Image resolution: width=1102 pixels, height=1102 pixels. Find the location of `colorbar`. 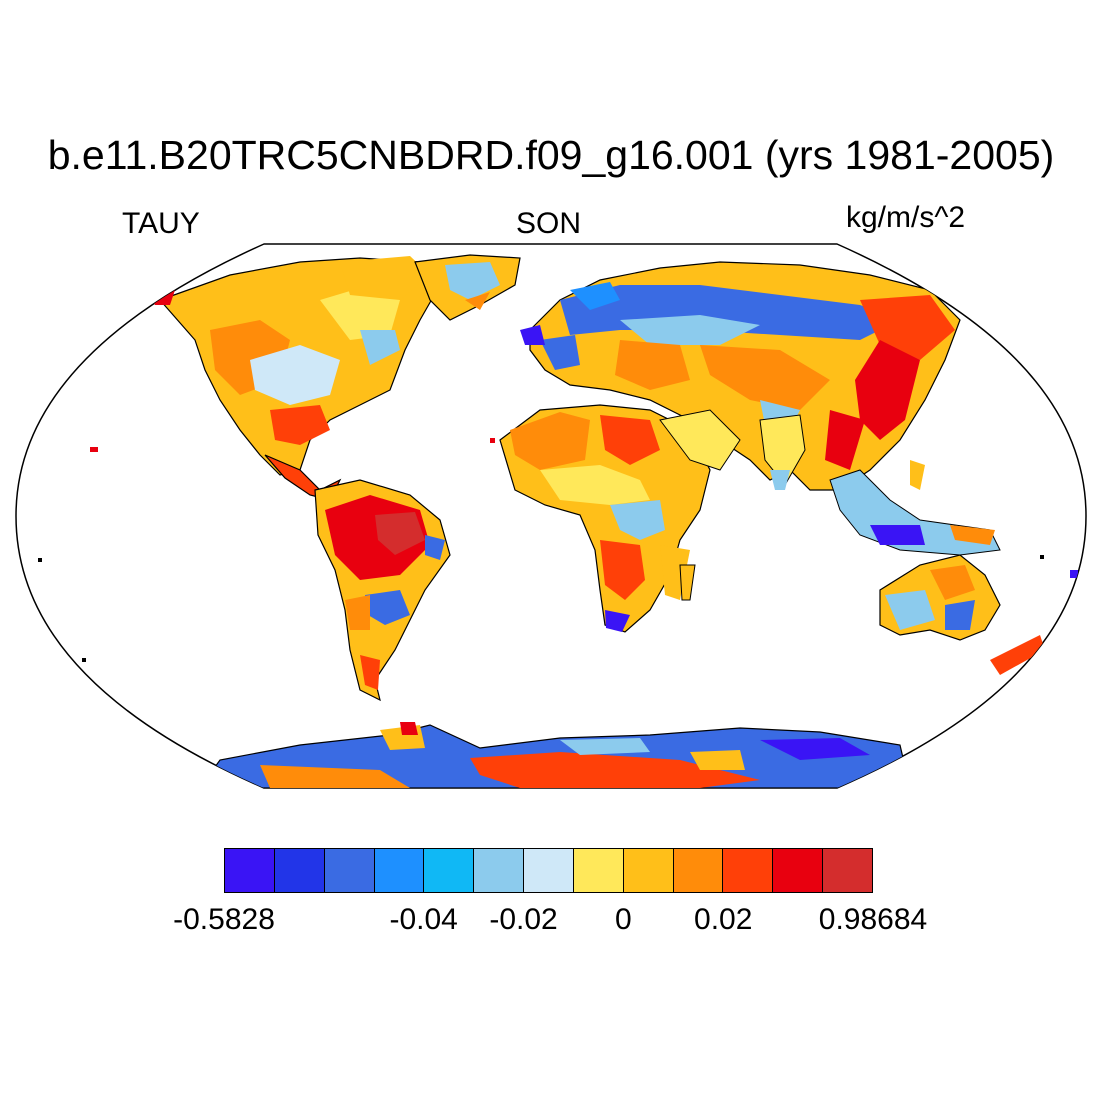

colorbar is located at coordinates (548, 870).